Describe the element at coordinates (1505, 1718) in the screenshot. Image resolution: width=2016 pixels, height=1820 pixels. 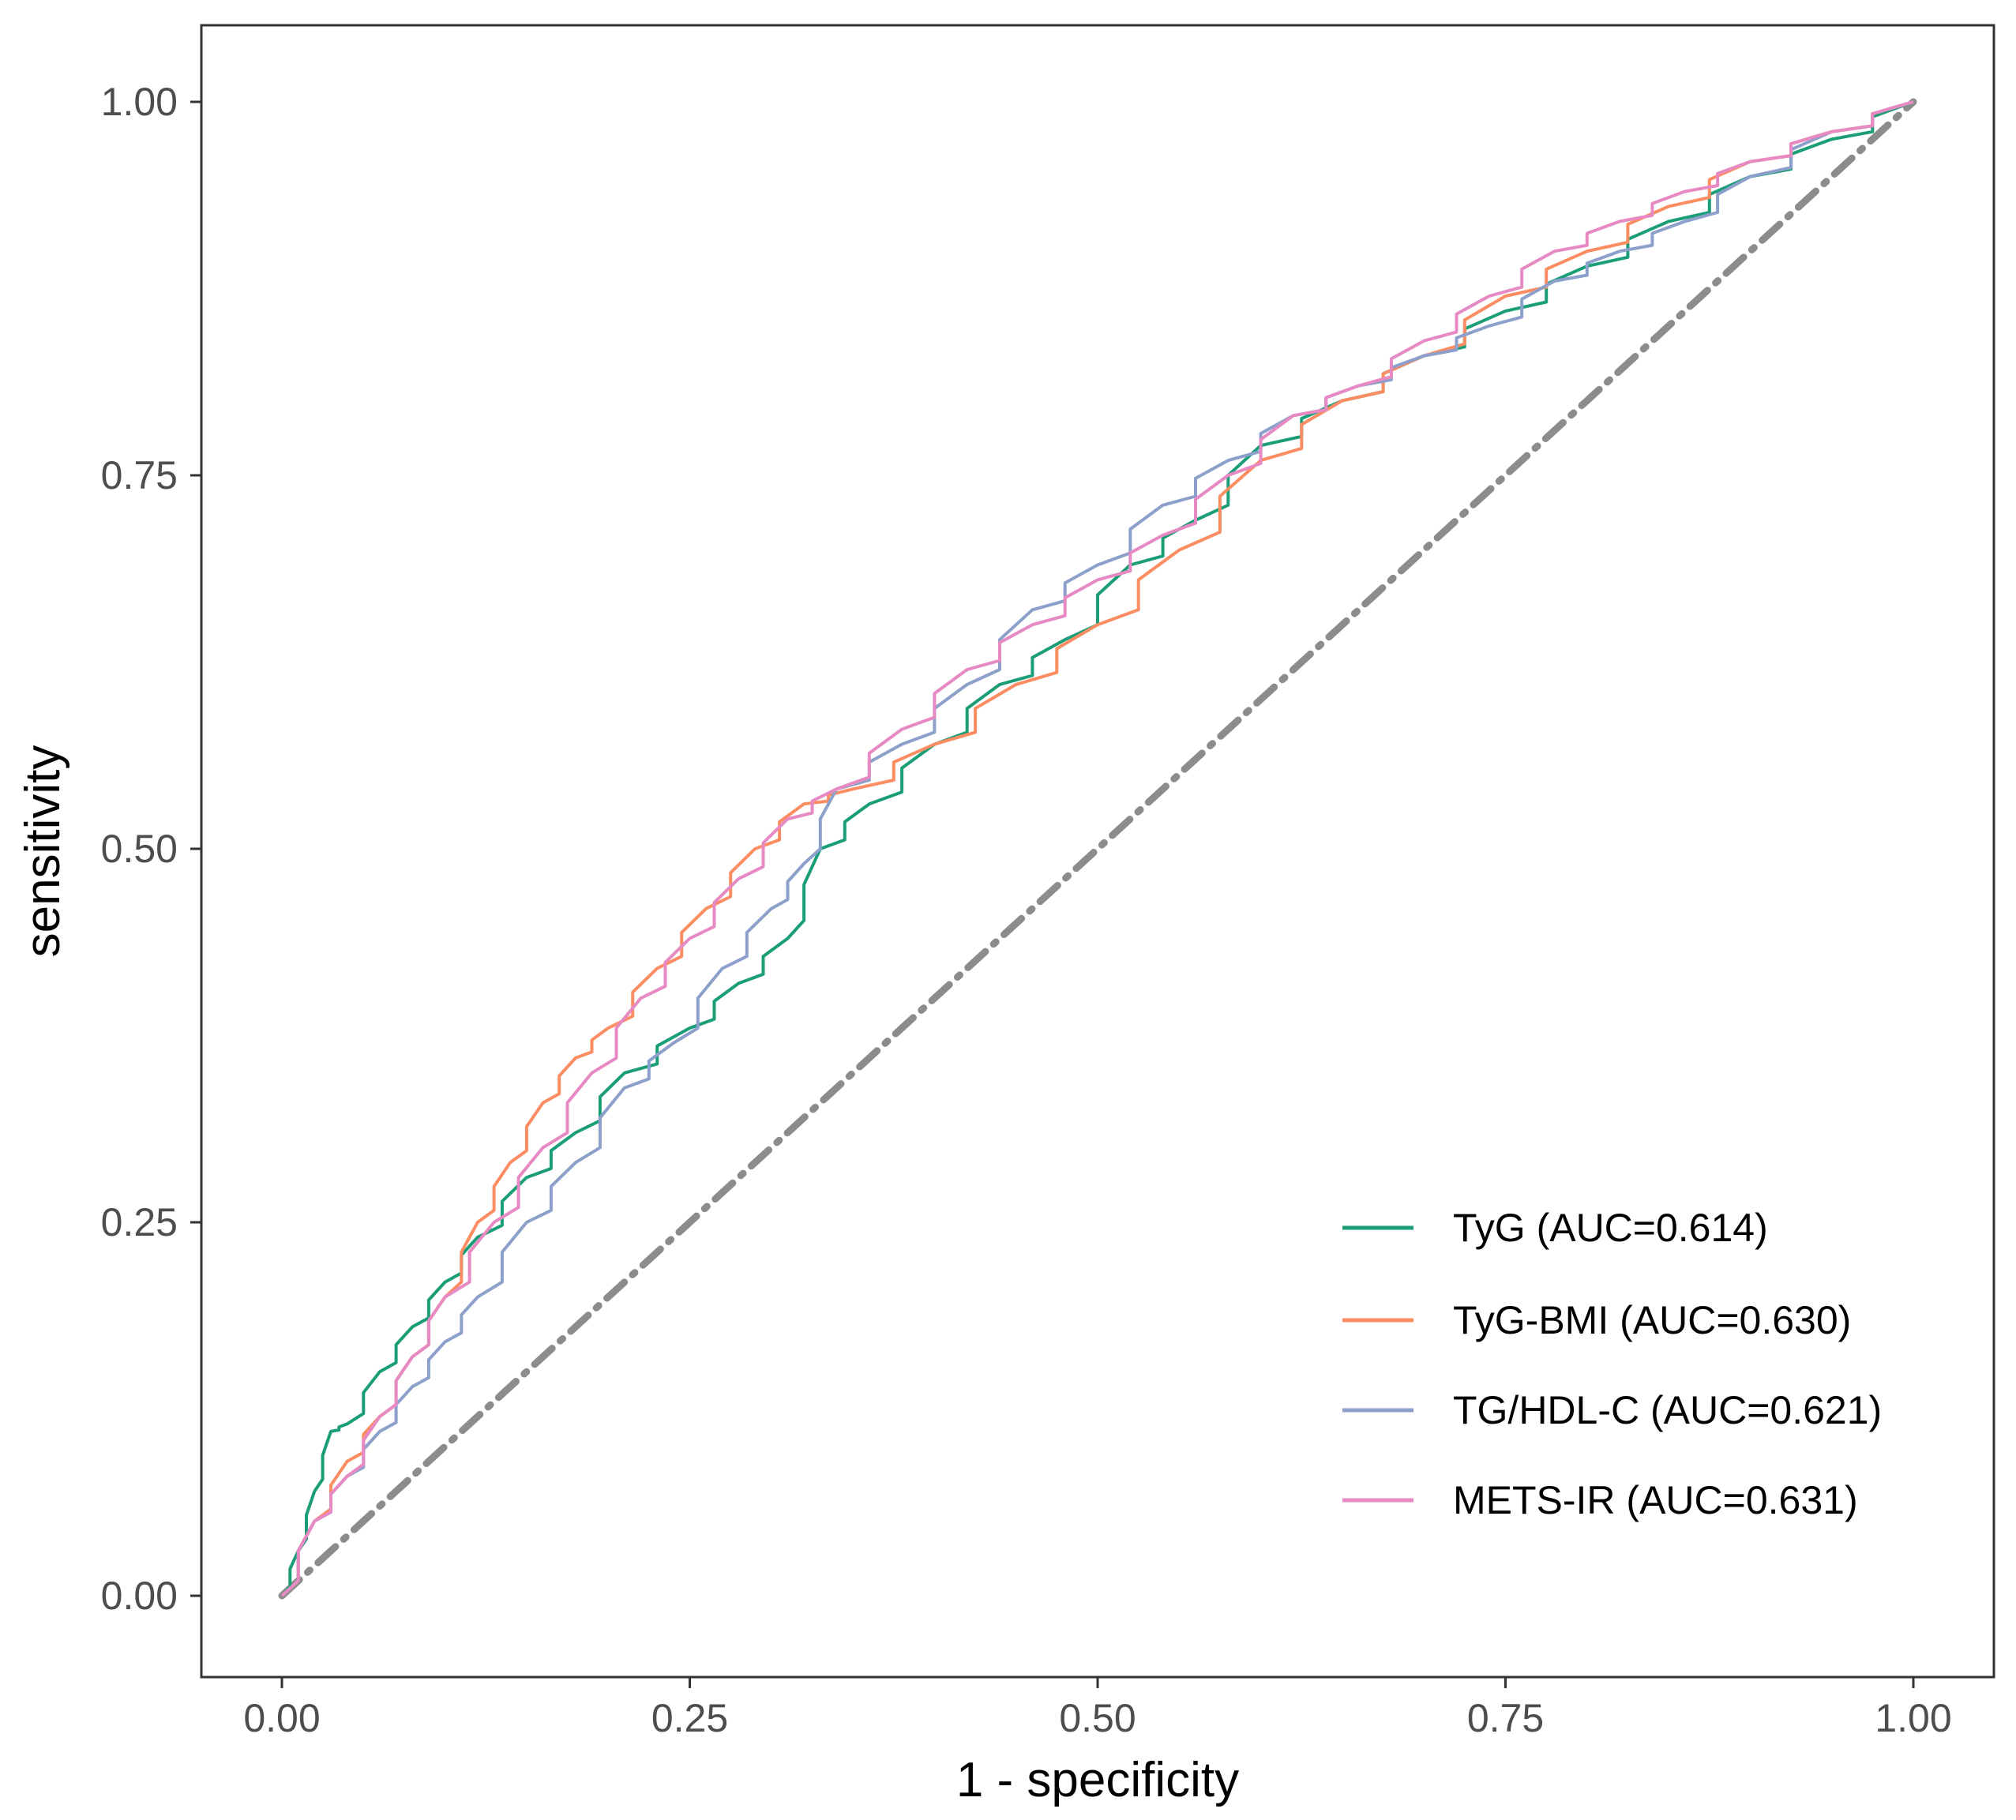
I see `x-tick-label: 0.75` at that location.